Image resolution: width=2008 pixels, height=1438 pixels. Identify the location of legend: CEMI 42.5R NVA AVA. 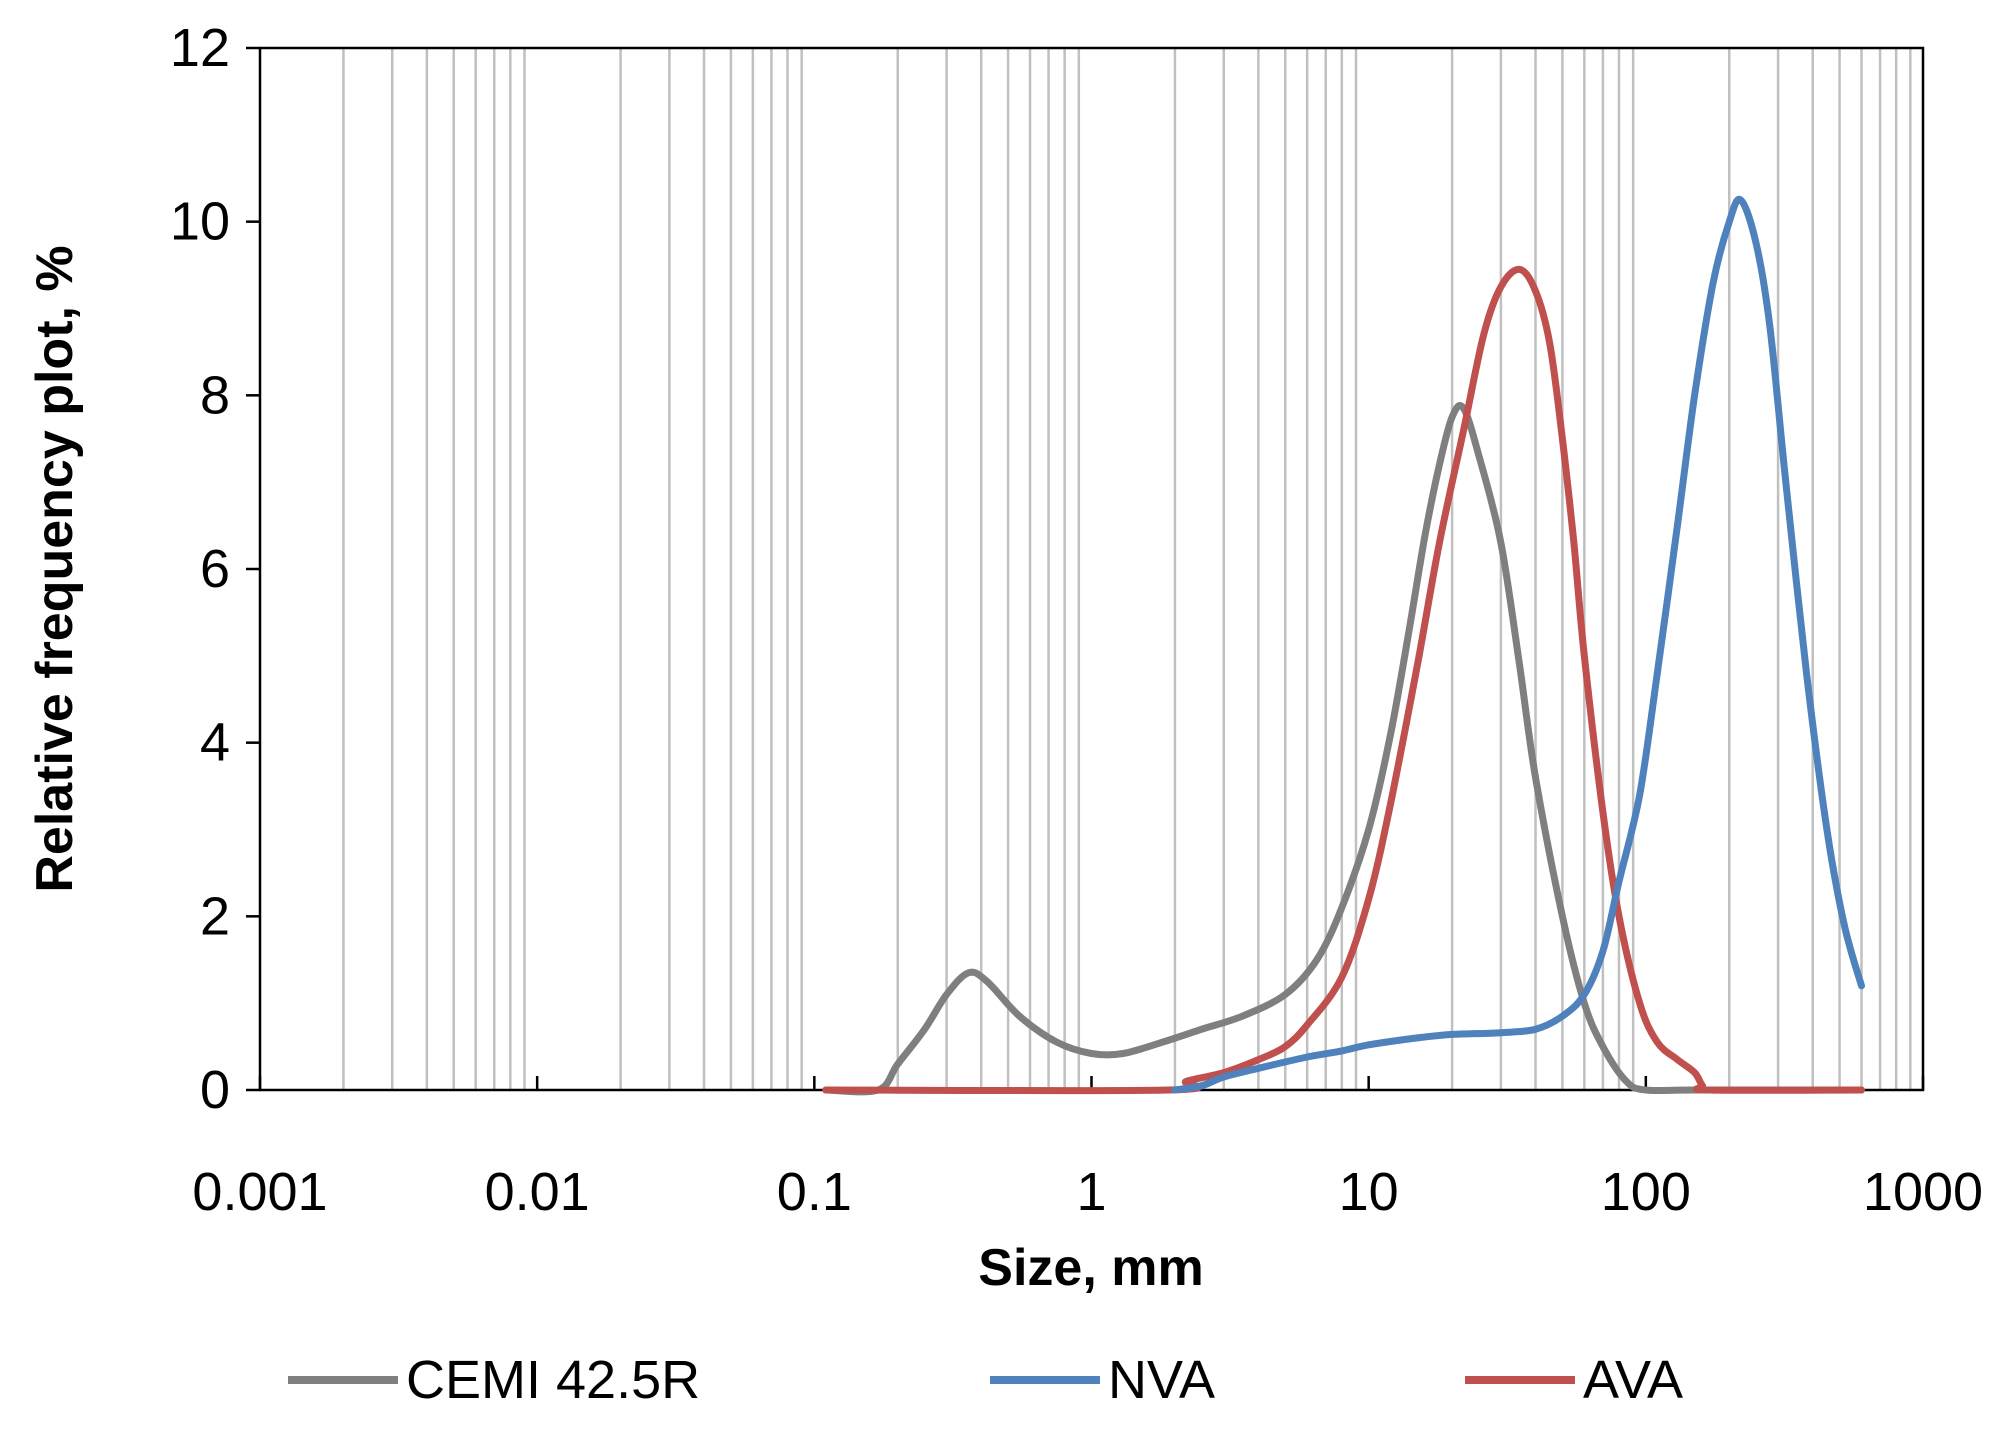
(985, 1380).